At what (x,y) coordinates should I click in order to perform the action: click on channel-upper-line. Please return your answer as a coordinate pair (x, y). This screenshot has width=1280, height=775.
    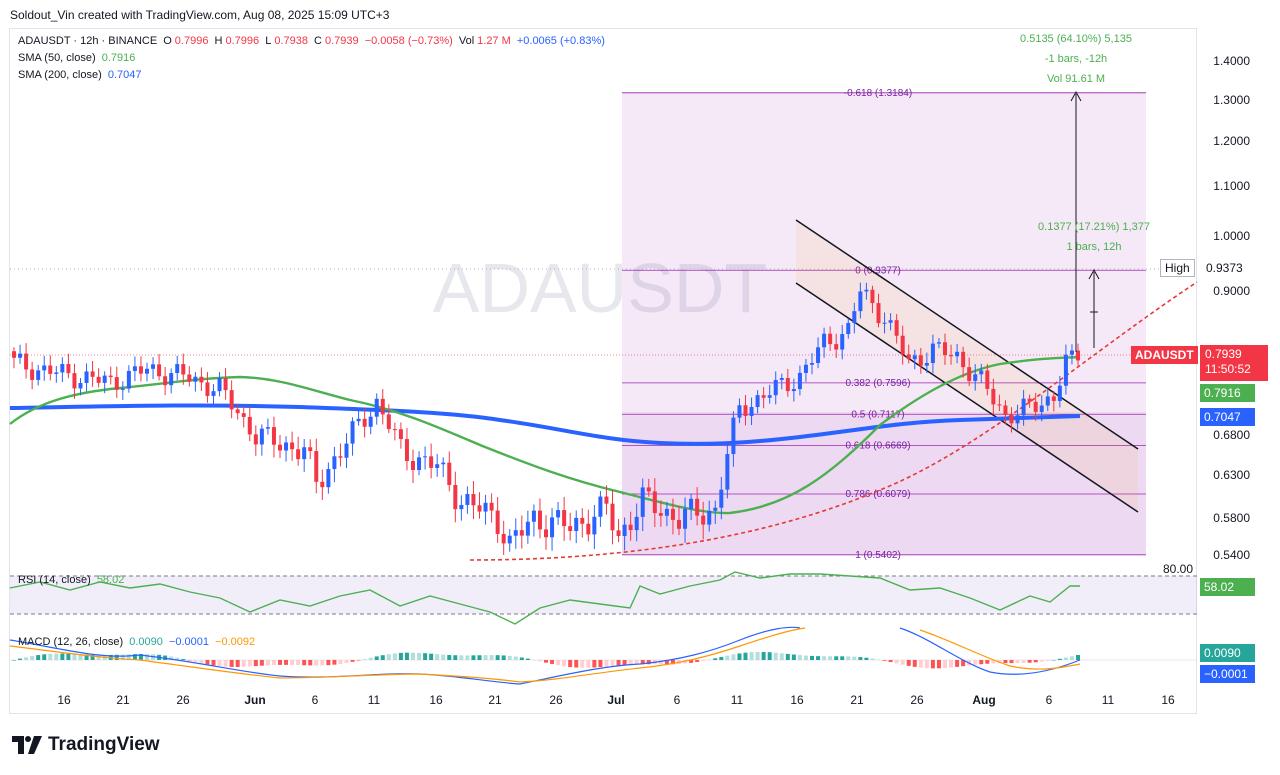
    Looking at the image, I should click on (967, 334).